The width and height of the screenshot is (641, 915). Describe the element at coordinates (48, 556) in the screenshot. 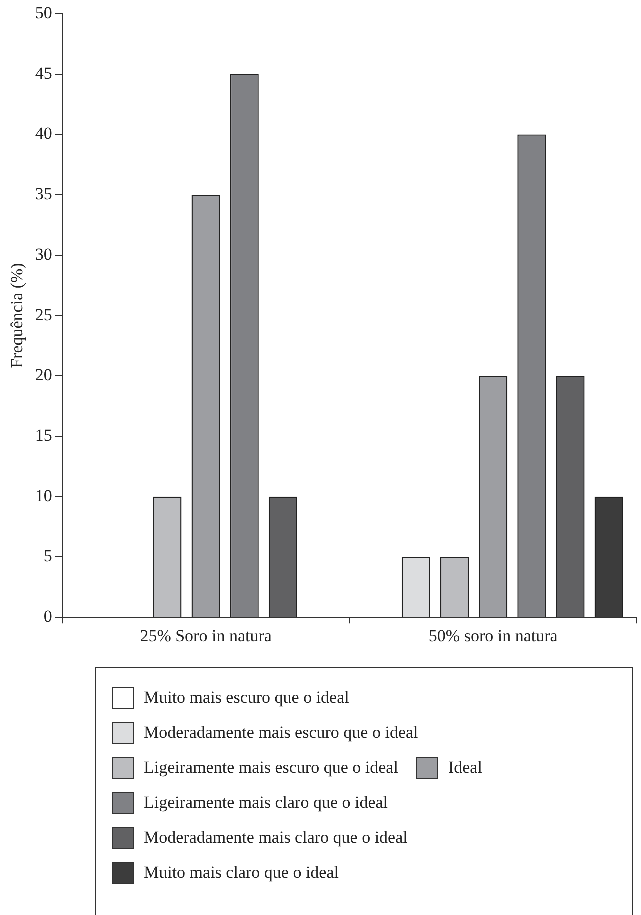

I see `y-tick-label: 5` at that location.